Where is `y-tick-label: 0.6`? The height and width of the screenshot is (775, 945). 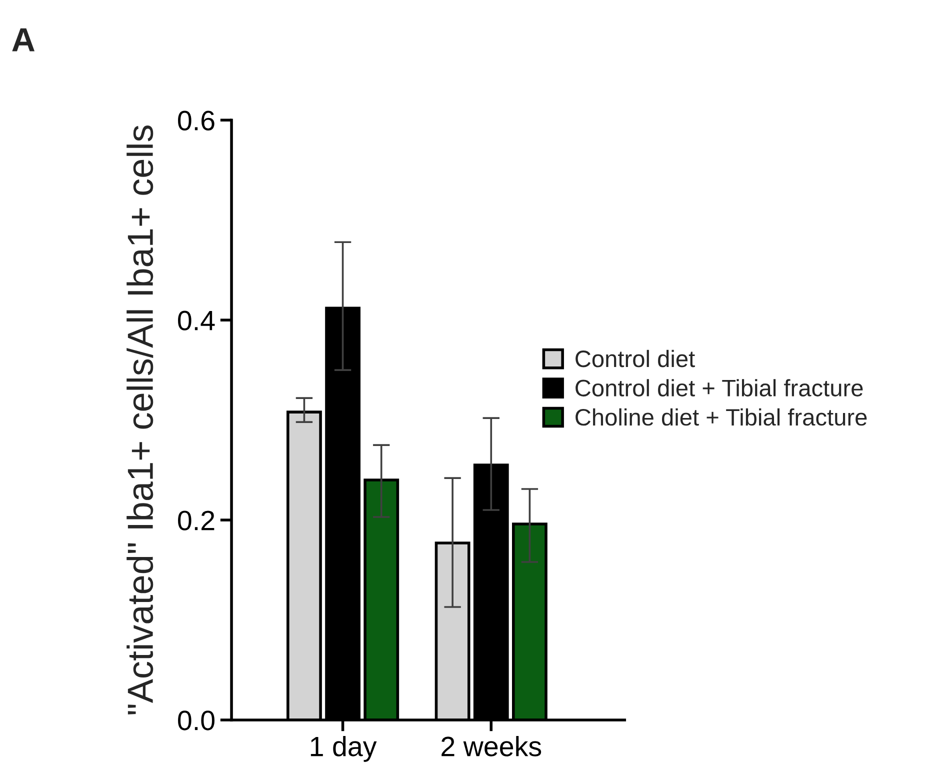 y-tick-label: 0.6 is located at coordinates (196, 120).